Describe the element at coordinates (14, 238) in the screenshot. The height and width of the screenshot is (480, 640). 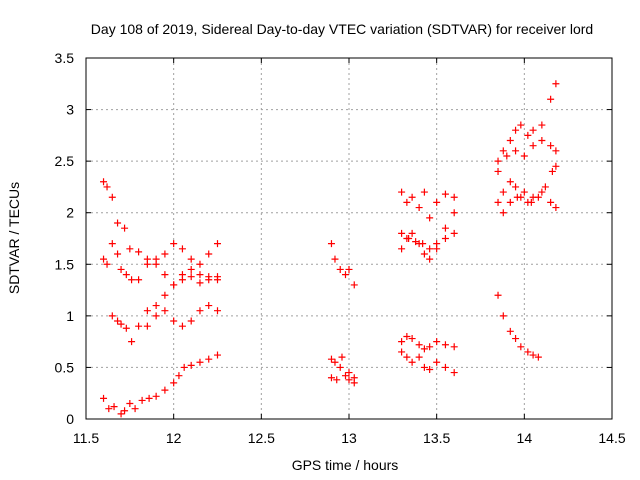
I see `y-axis-label: SDTVAR / TECUs` at that location.